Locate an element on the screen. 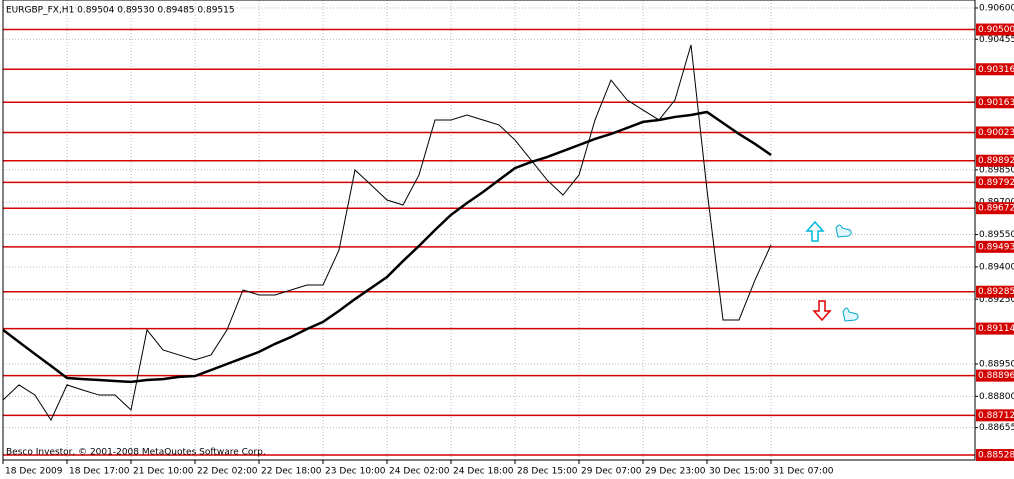  x-tick-label: 21 Dec 10:00 is located at coordinates (163, 472).